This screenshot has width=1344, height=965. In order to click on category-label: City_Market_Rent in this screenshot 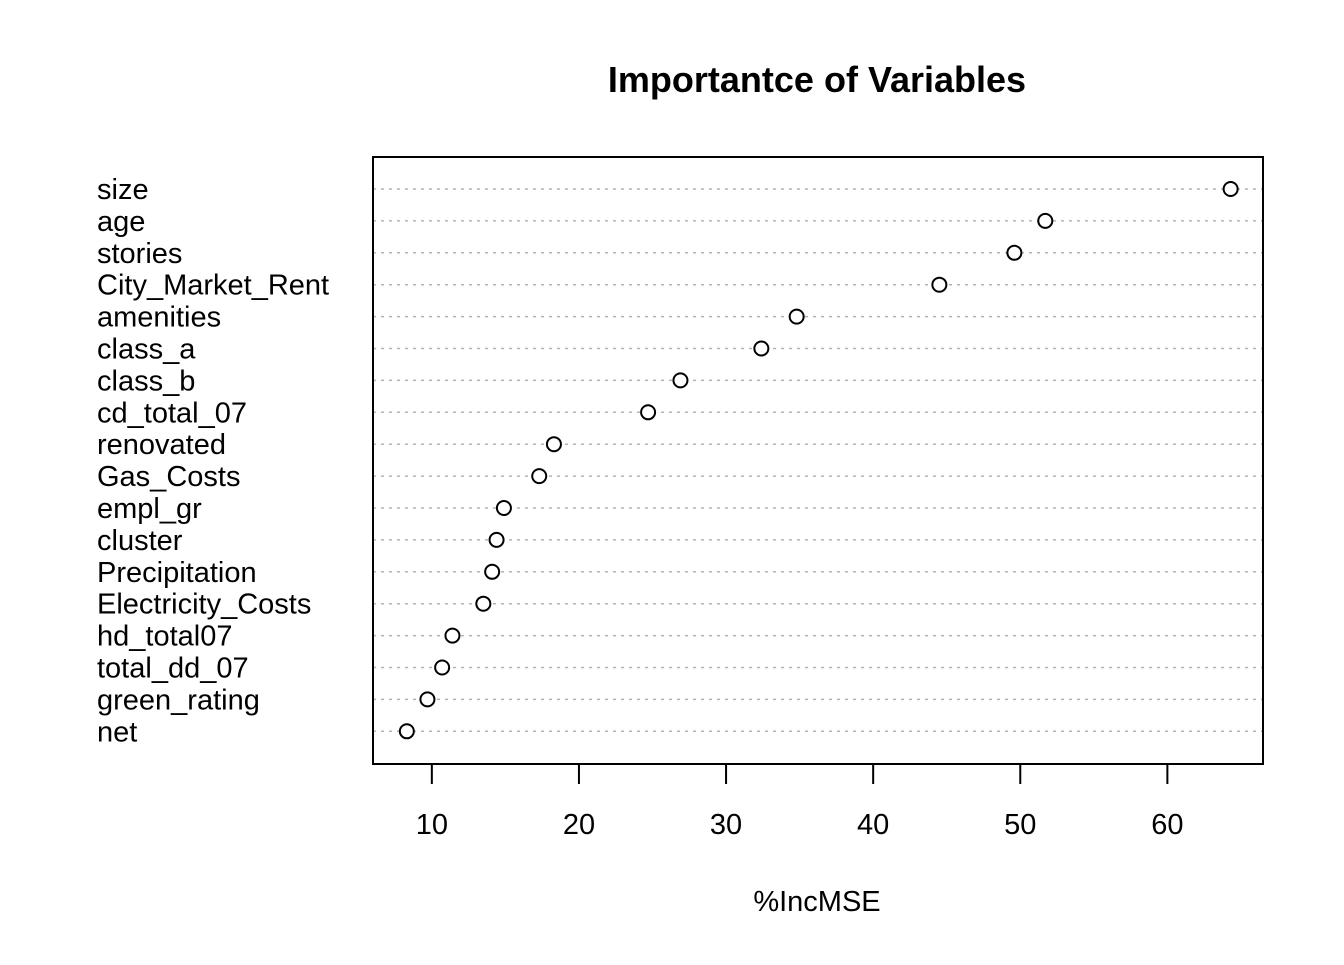, I will do `click(213, 286)`.